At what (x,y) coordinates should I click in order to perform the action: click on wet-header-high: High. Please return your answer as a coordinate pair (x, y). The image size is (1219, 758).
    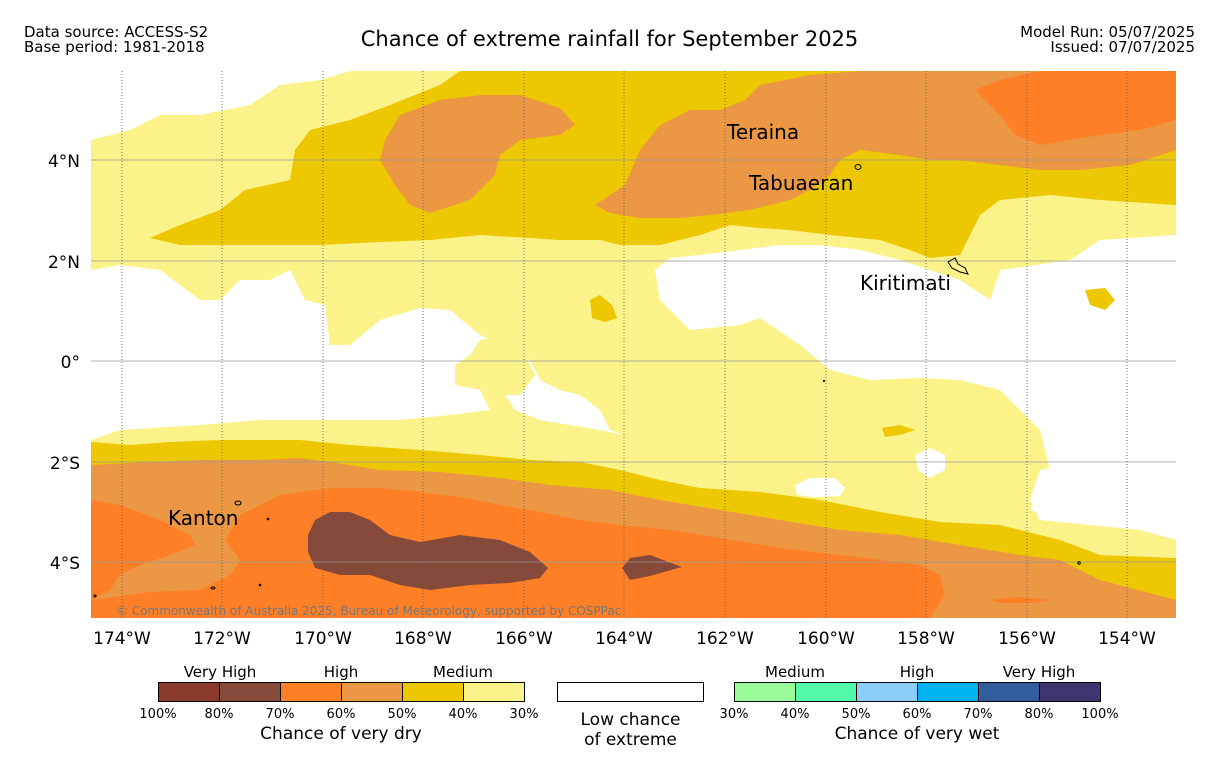
    Looking at the image, I should click on (917, 672).